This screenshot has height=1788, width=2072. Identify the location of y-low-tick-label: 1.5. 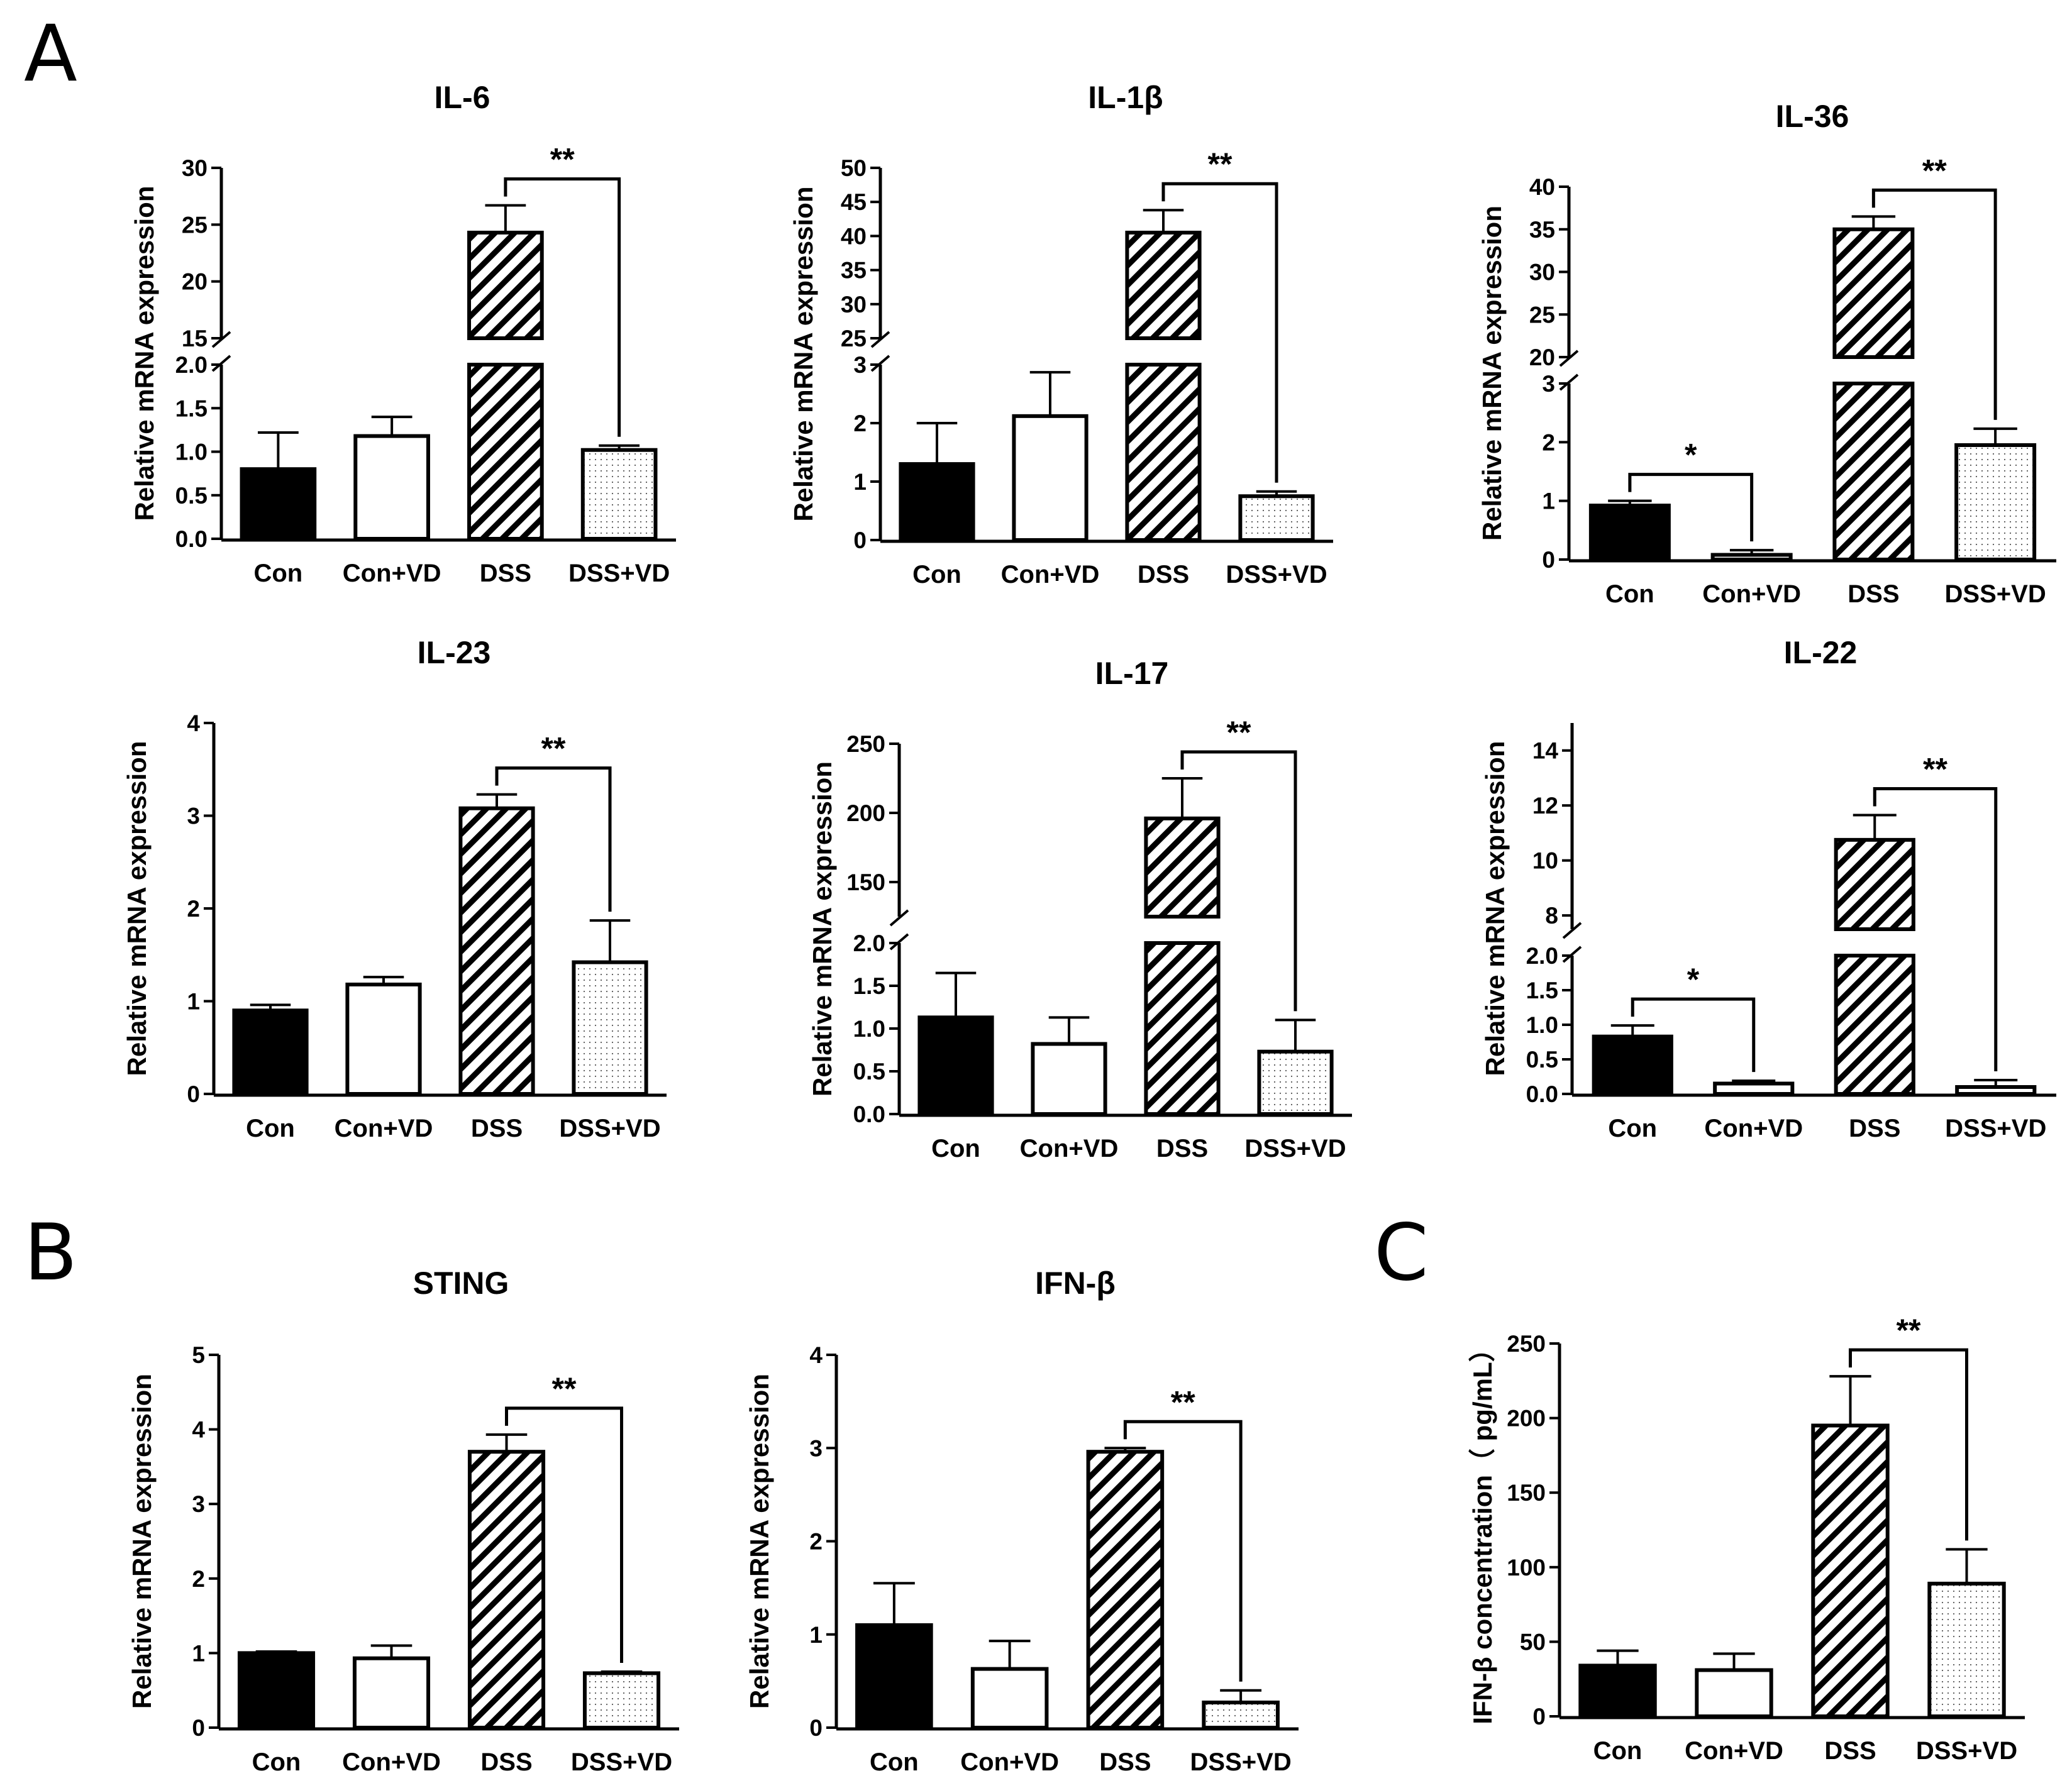
(1542, 990).